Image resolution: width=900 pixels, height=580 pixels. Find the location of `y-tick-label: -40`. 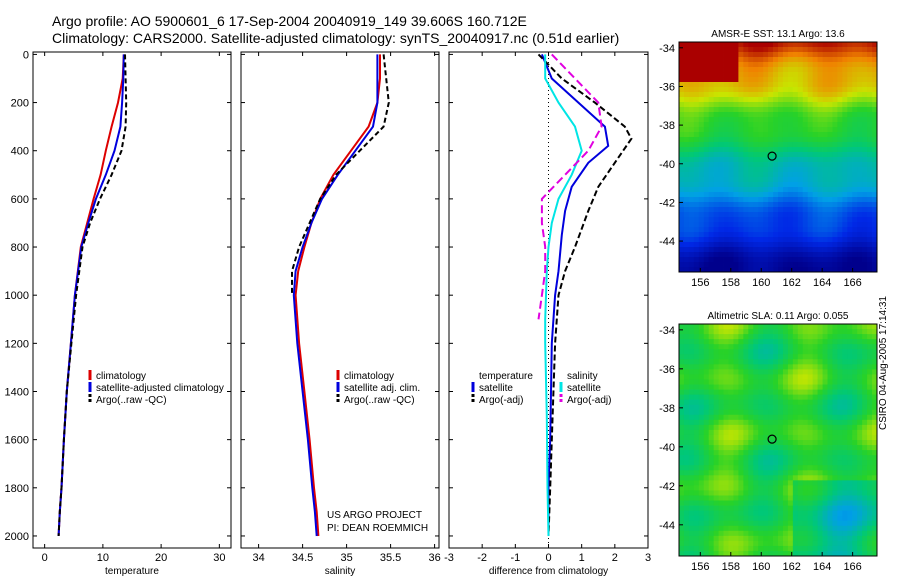

y-tick-label: -40 is located at coordinates (667, 165).